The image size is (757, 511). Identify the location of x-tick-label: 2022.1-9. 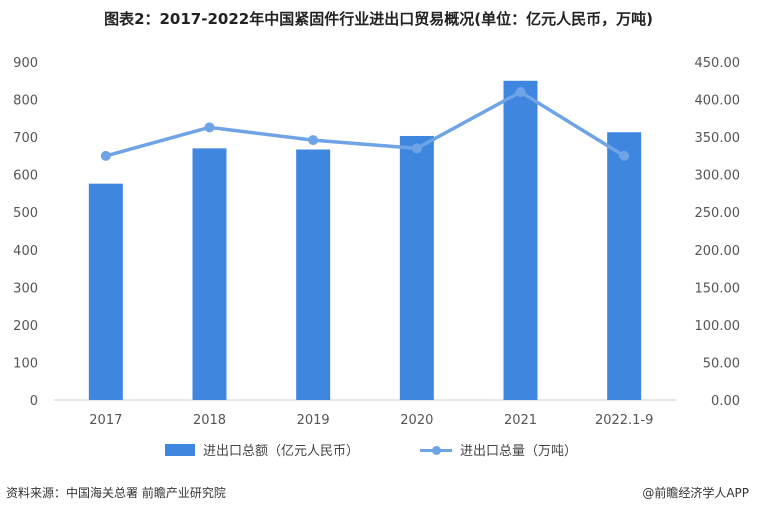
(624, 420).